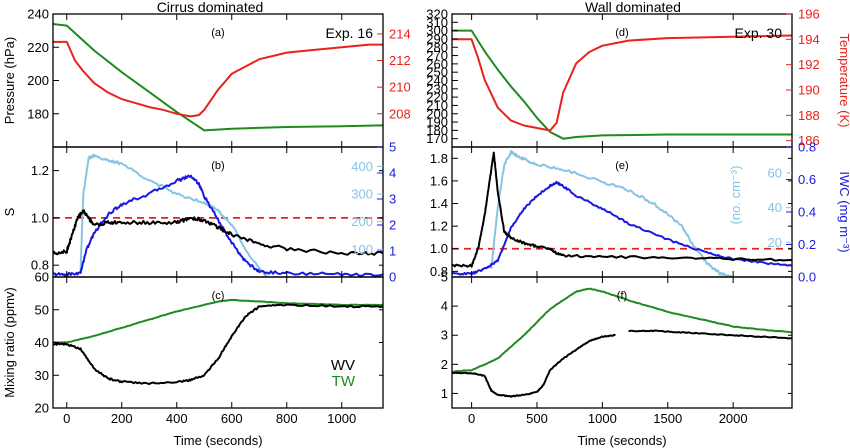 The image size is (850, 448). What do you see at coordinates (775, 242) in the screenshot?
I see `inner-tick-label: 20` at bounding box center [775, 242].